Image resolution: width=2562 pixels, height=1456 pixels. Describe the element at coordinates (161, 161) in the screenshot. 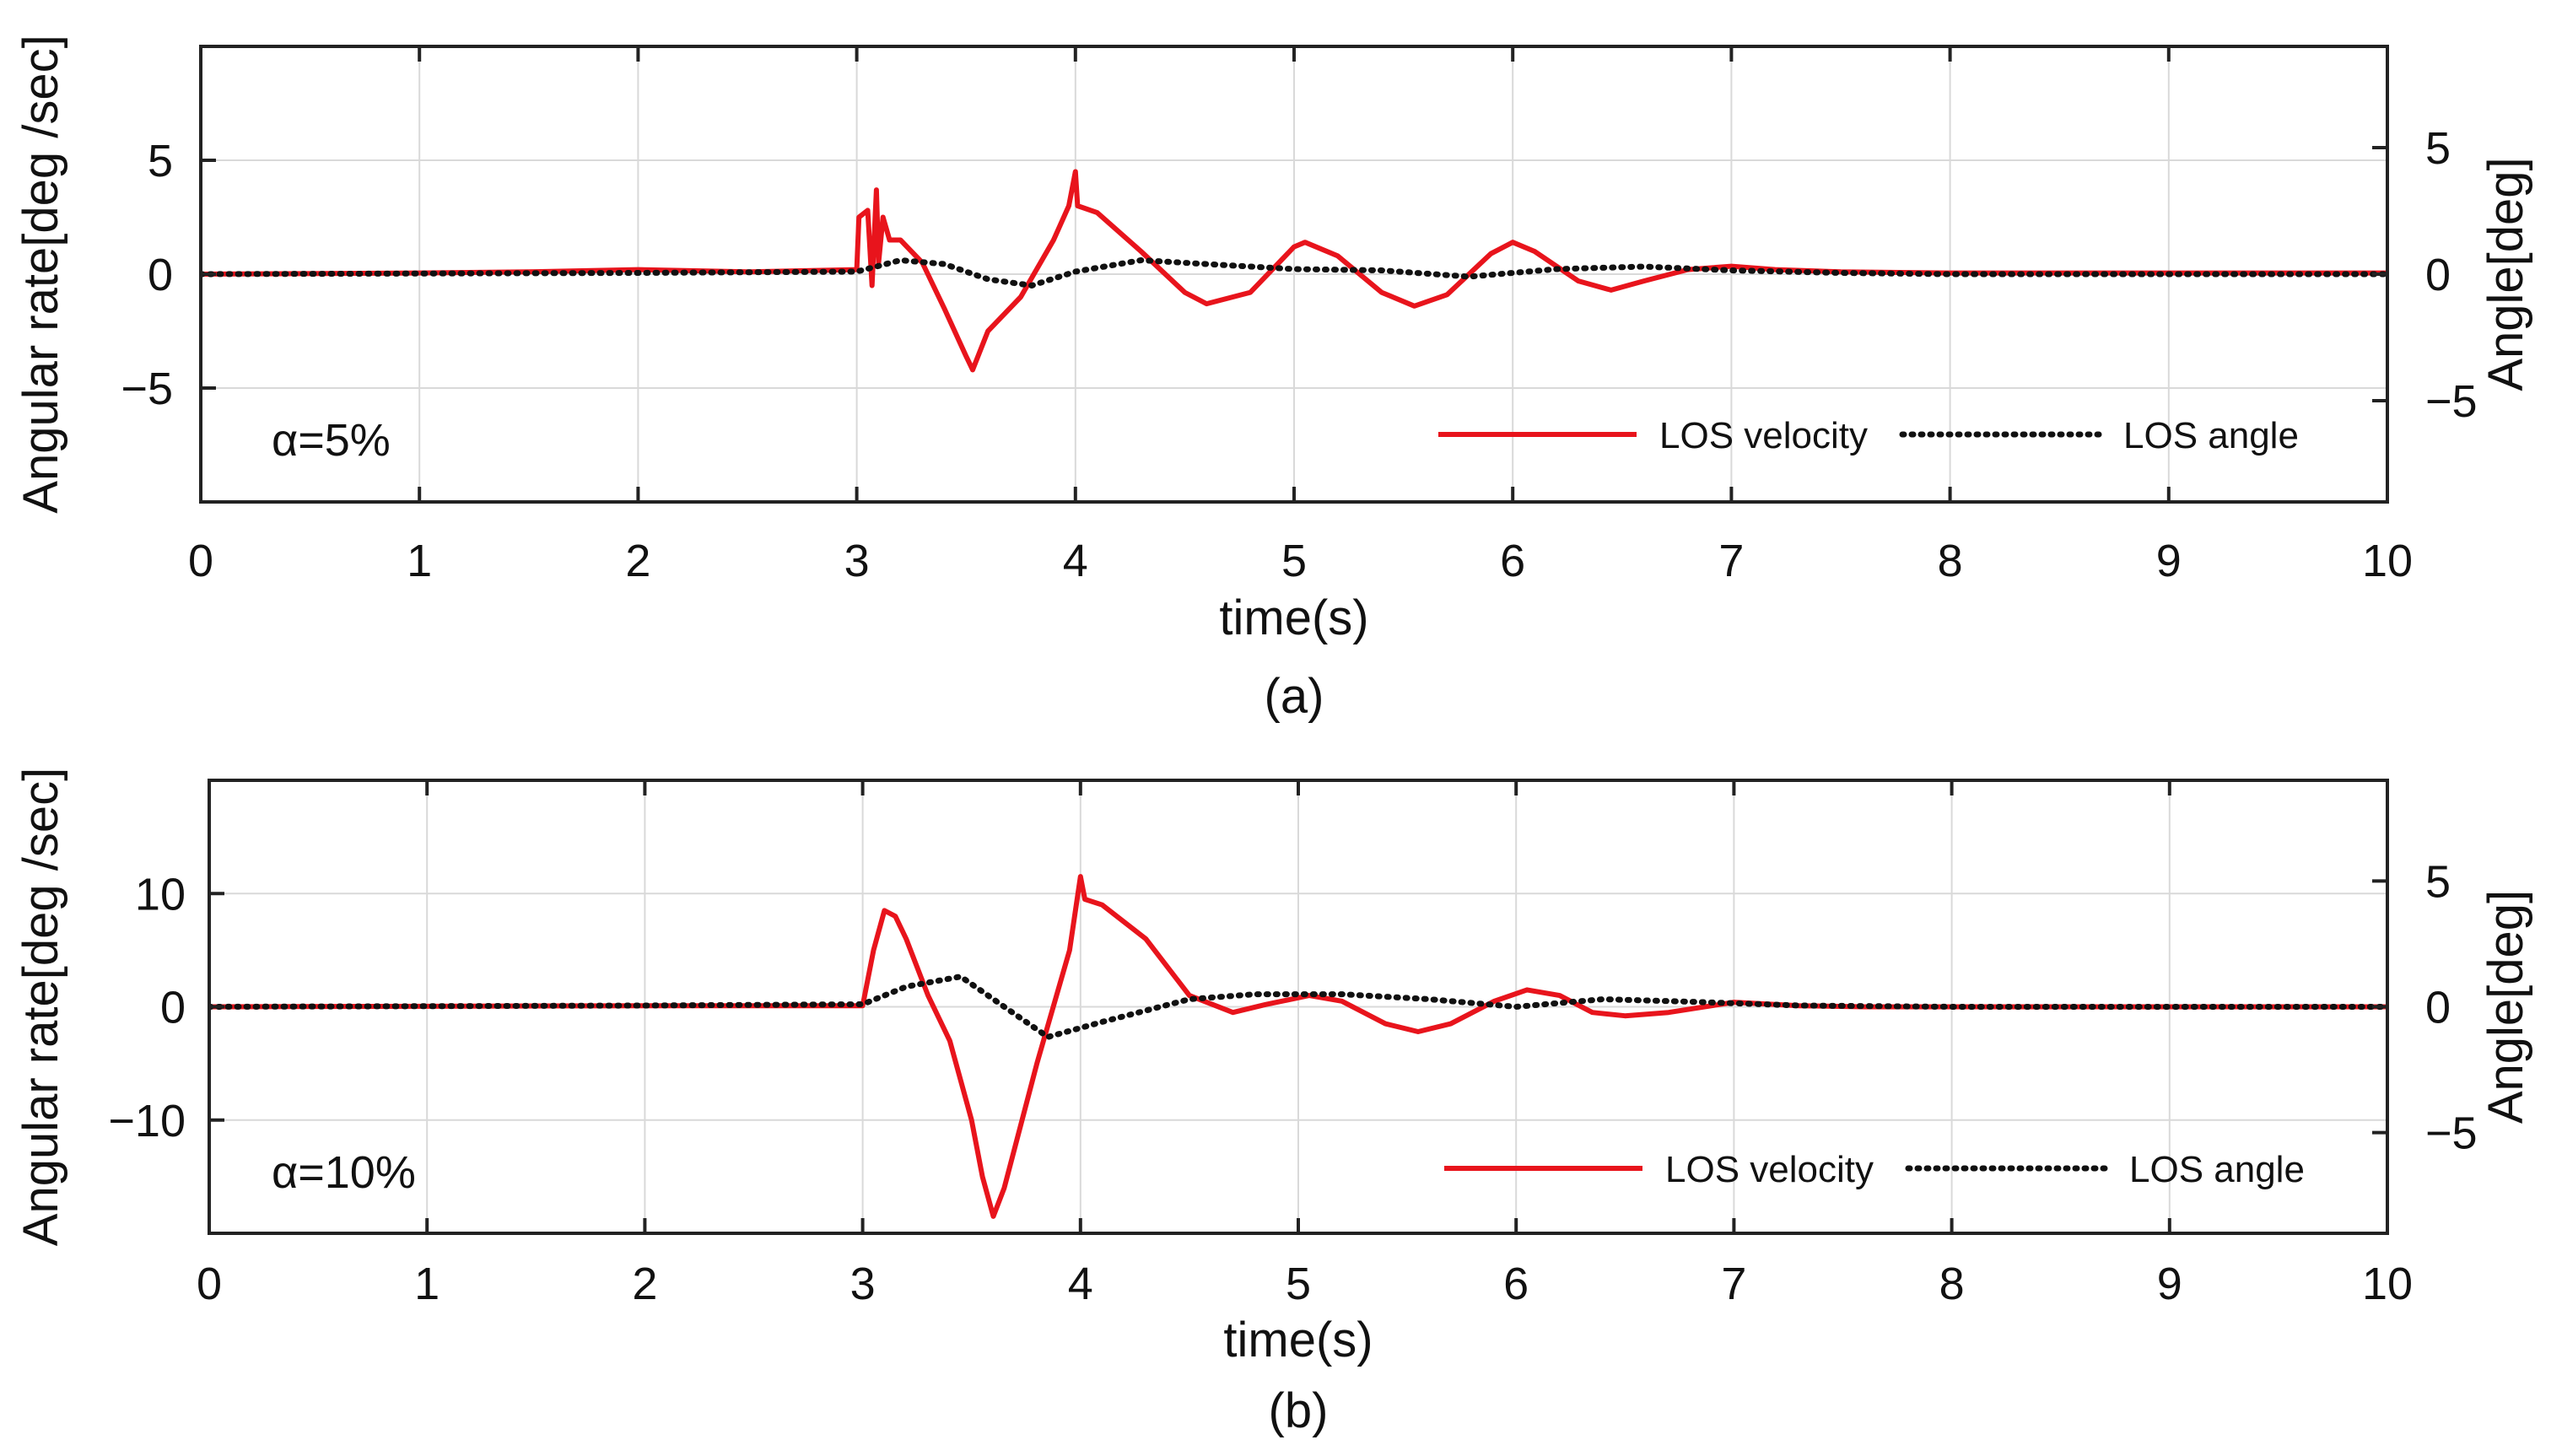

I see `y-tick-label: 5` at that location.